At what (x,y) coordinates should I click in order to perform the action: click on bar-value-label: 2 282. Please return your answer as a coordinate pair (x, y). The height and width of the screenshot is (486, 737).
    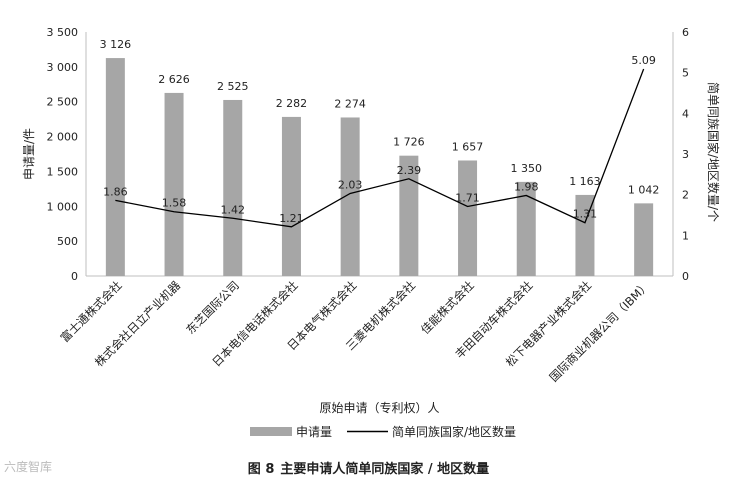
    Looking at the image, I should click on (292, 103).